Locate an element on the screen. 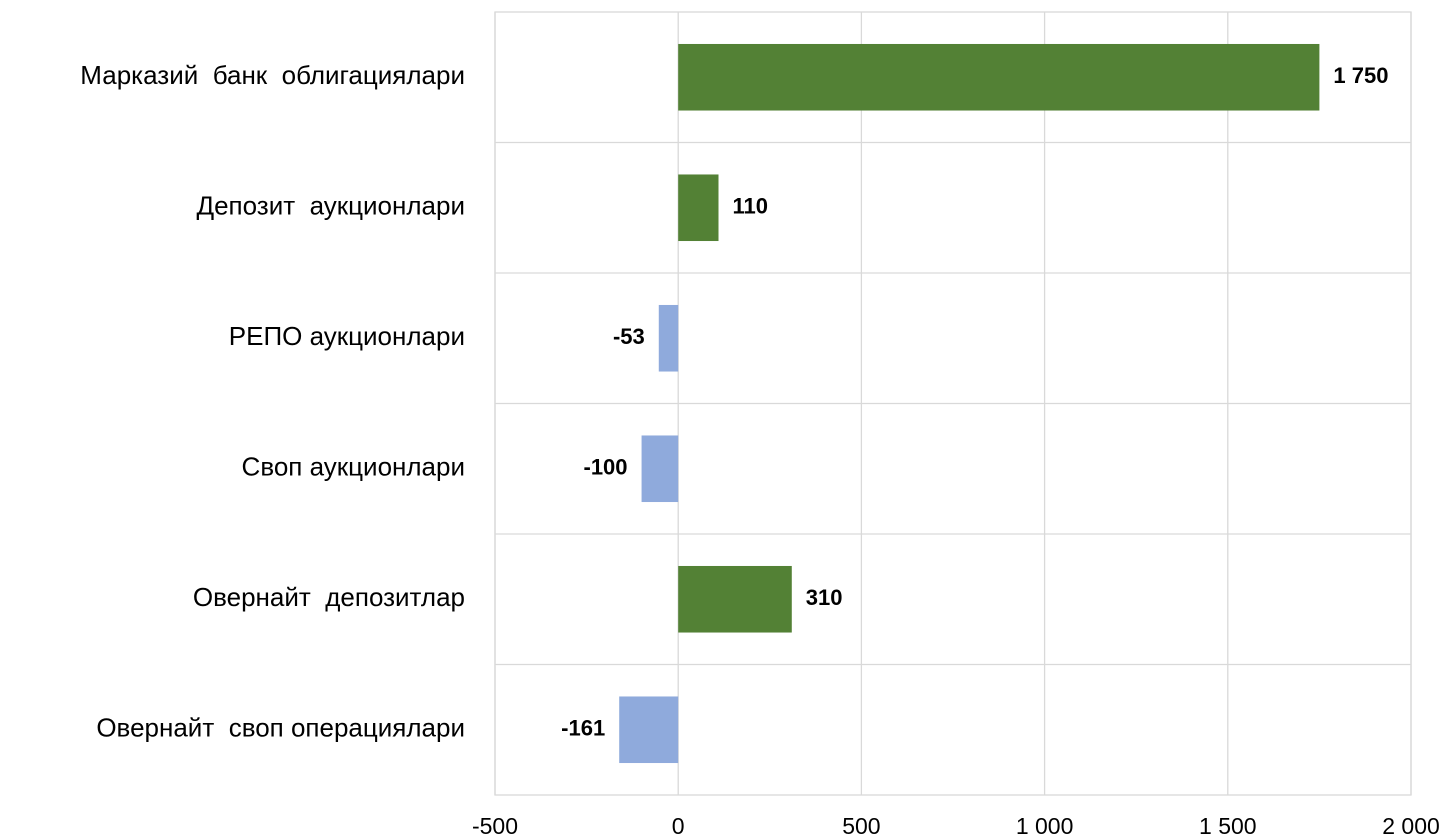 This screenshot has width=1449, height=839. value-label: 310 is located at coordinates (824, 597).